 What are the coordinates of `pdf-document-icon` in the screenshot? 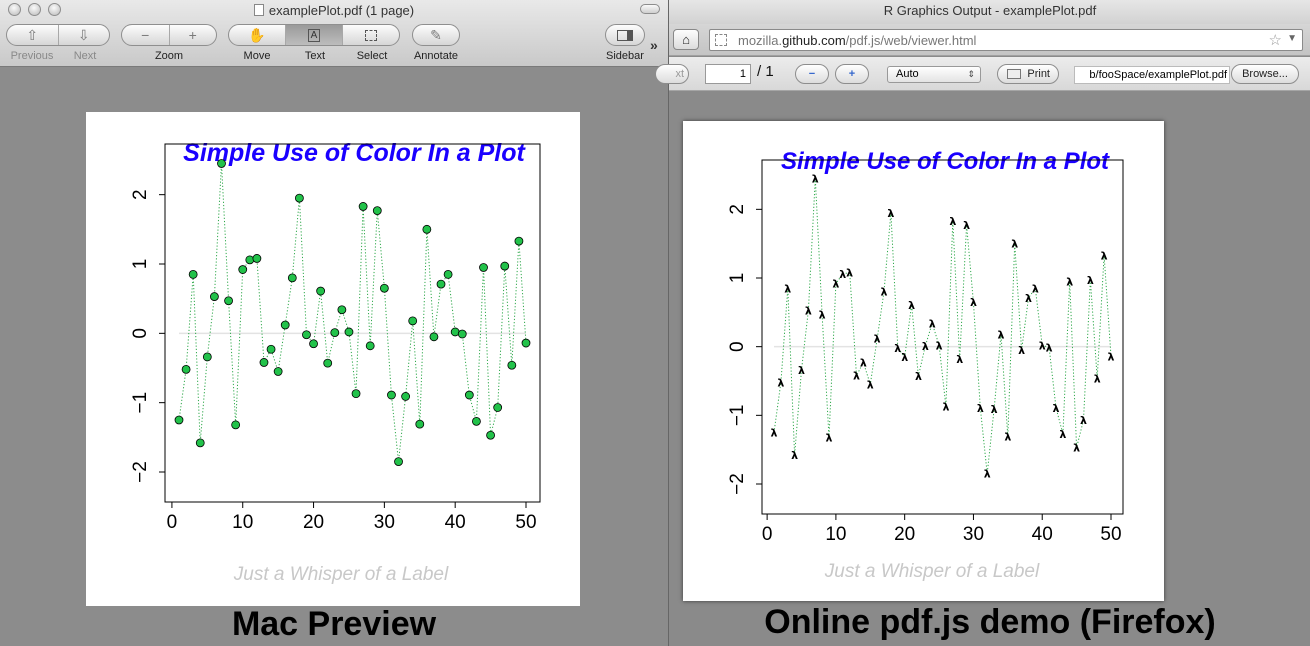 It's located at (258, 10).